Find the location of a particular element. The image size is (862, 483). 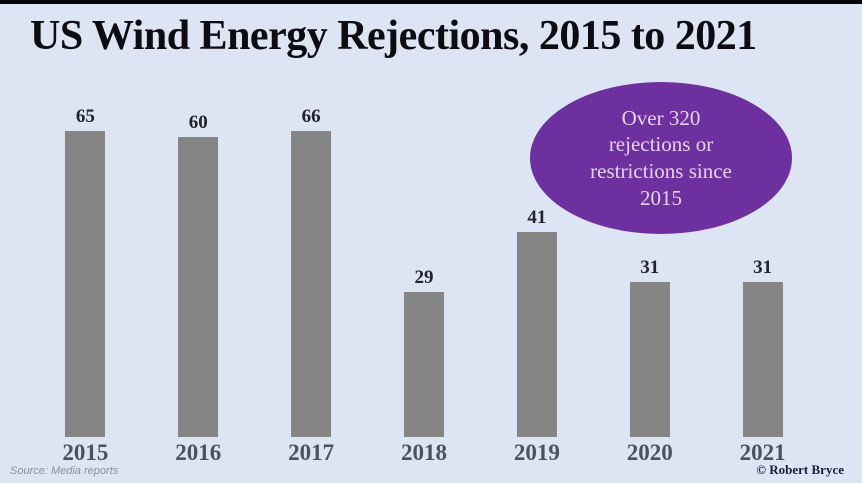

copyright-note: © Robert Bryce is located at coordinates (800, 469).